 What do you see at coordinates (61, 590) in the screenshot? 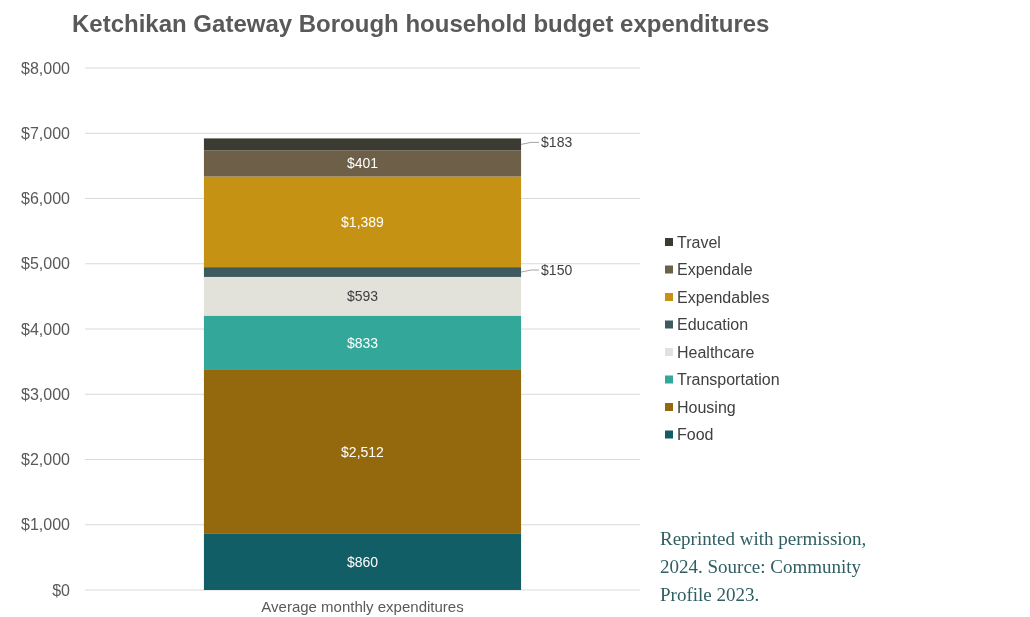
I see `y-tick-label: $0` at bounding box center [61, 590].